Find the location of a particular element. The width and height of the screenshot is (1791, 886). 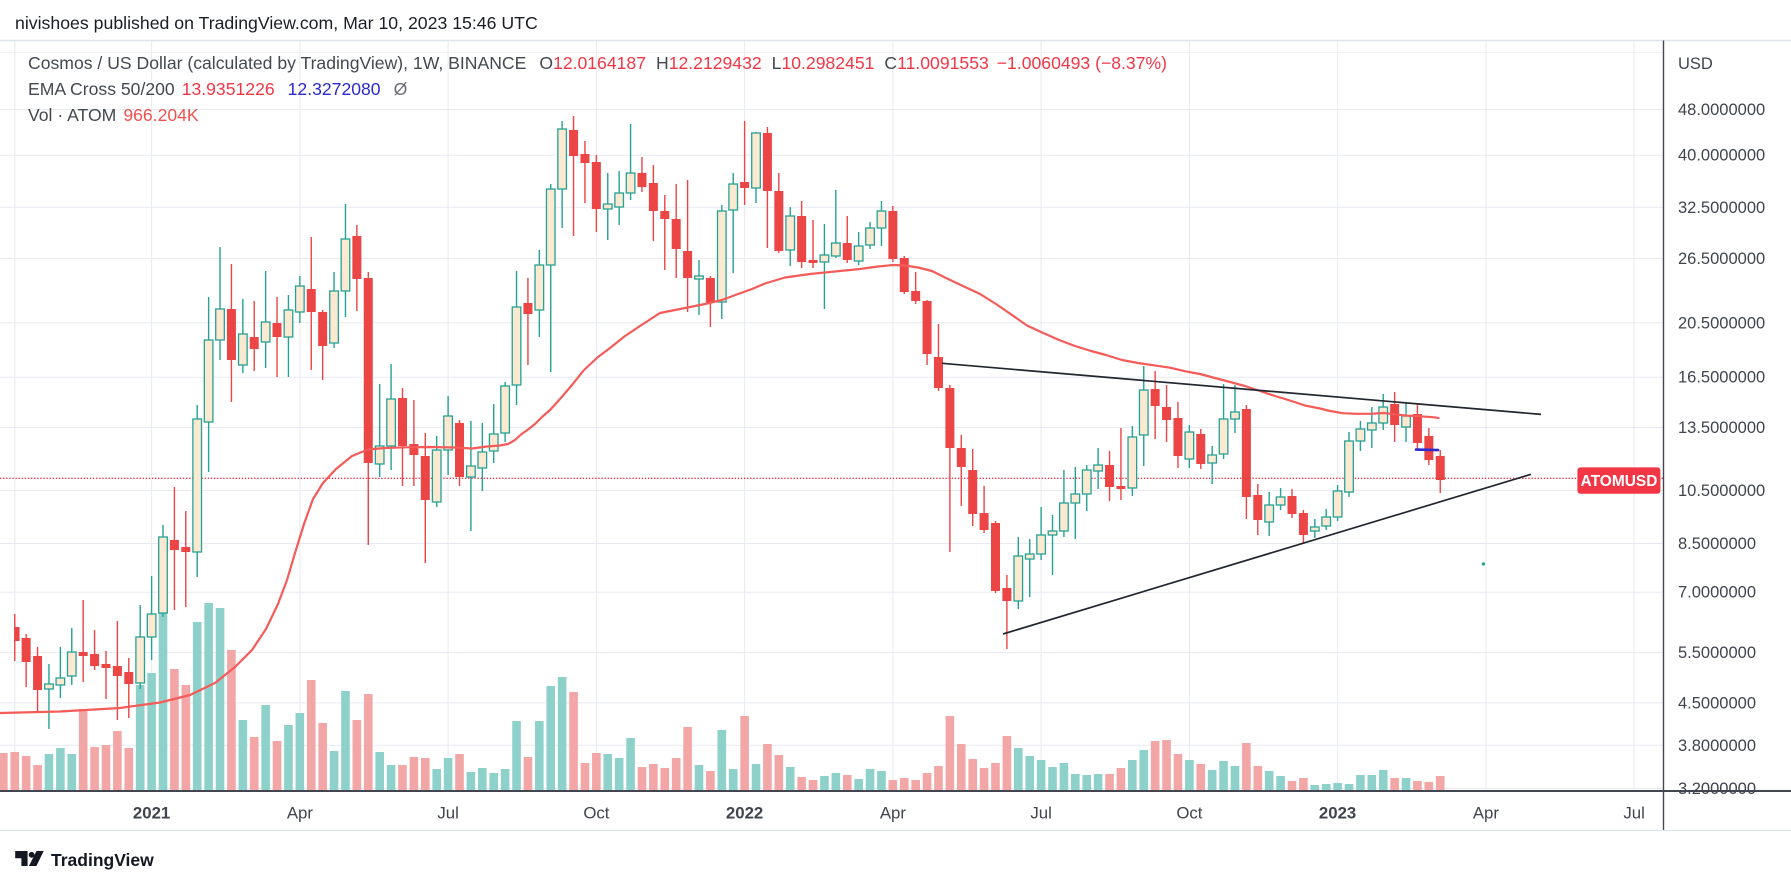

svg-text: 26.5000000 is located at coordinates (1721, 259).